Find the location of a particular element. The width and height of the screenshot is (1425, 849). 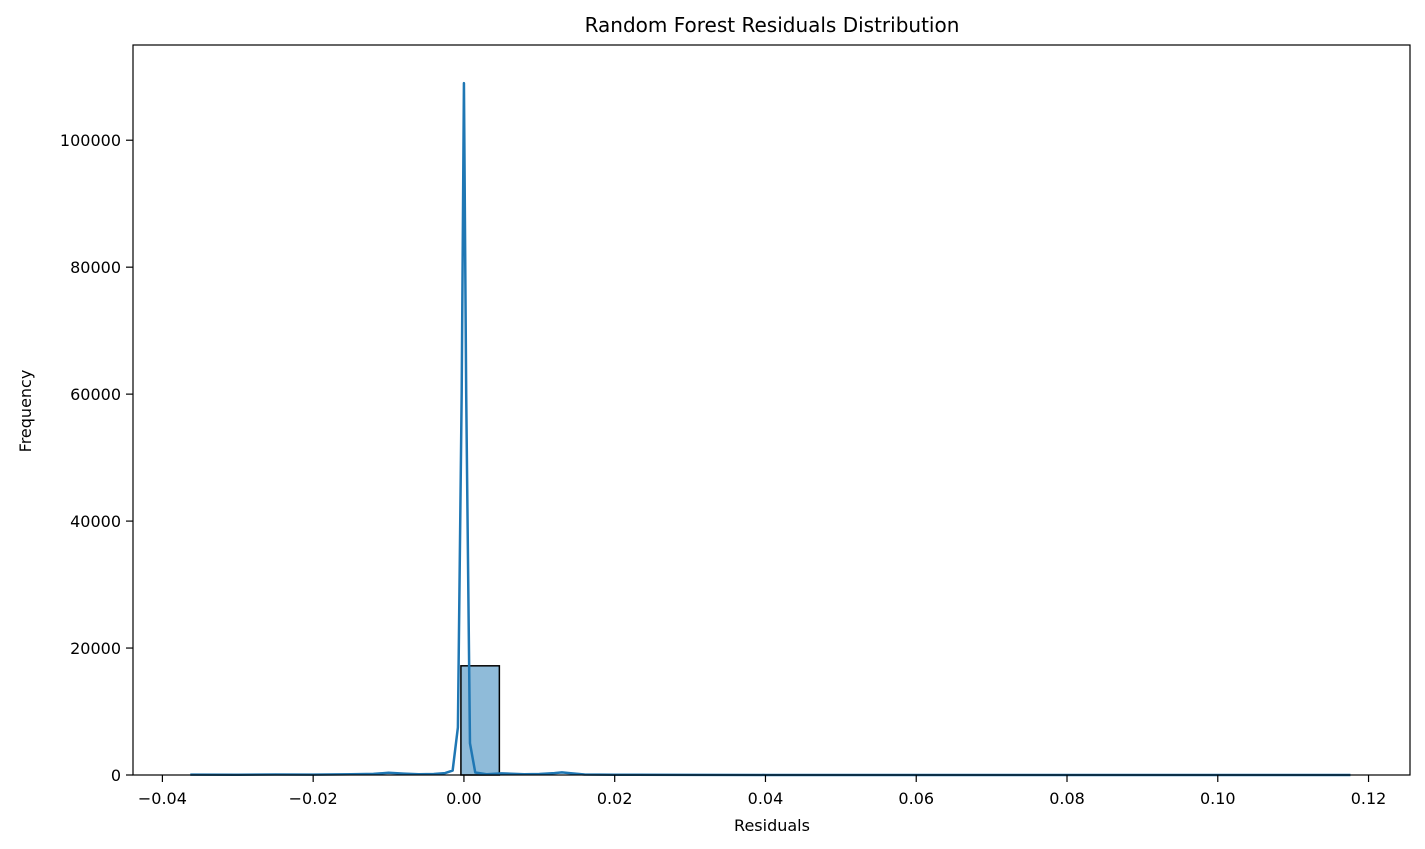

x-axis: −0.04 −0.02 0.00 0.02 0.04 0.06 0.08 0.10 0.12 is located at coordinates (762, 791).